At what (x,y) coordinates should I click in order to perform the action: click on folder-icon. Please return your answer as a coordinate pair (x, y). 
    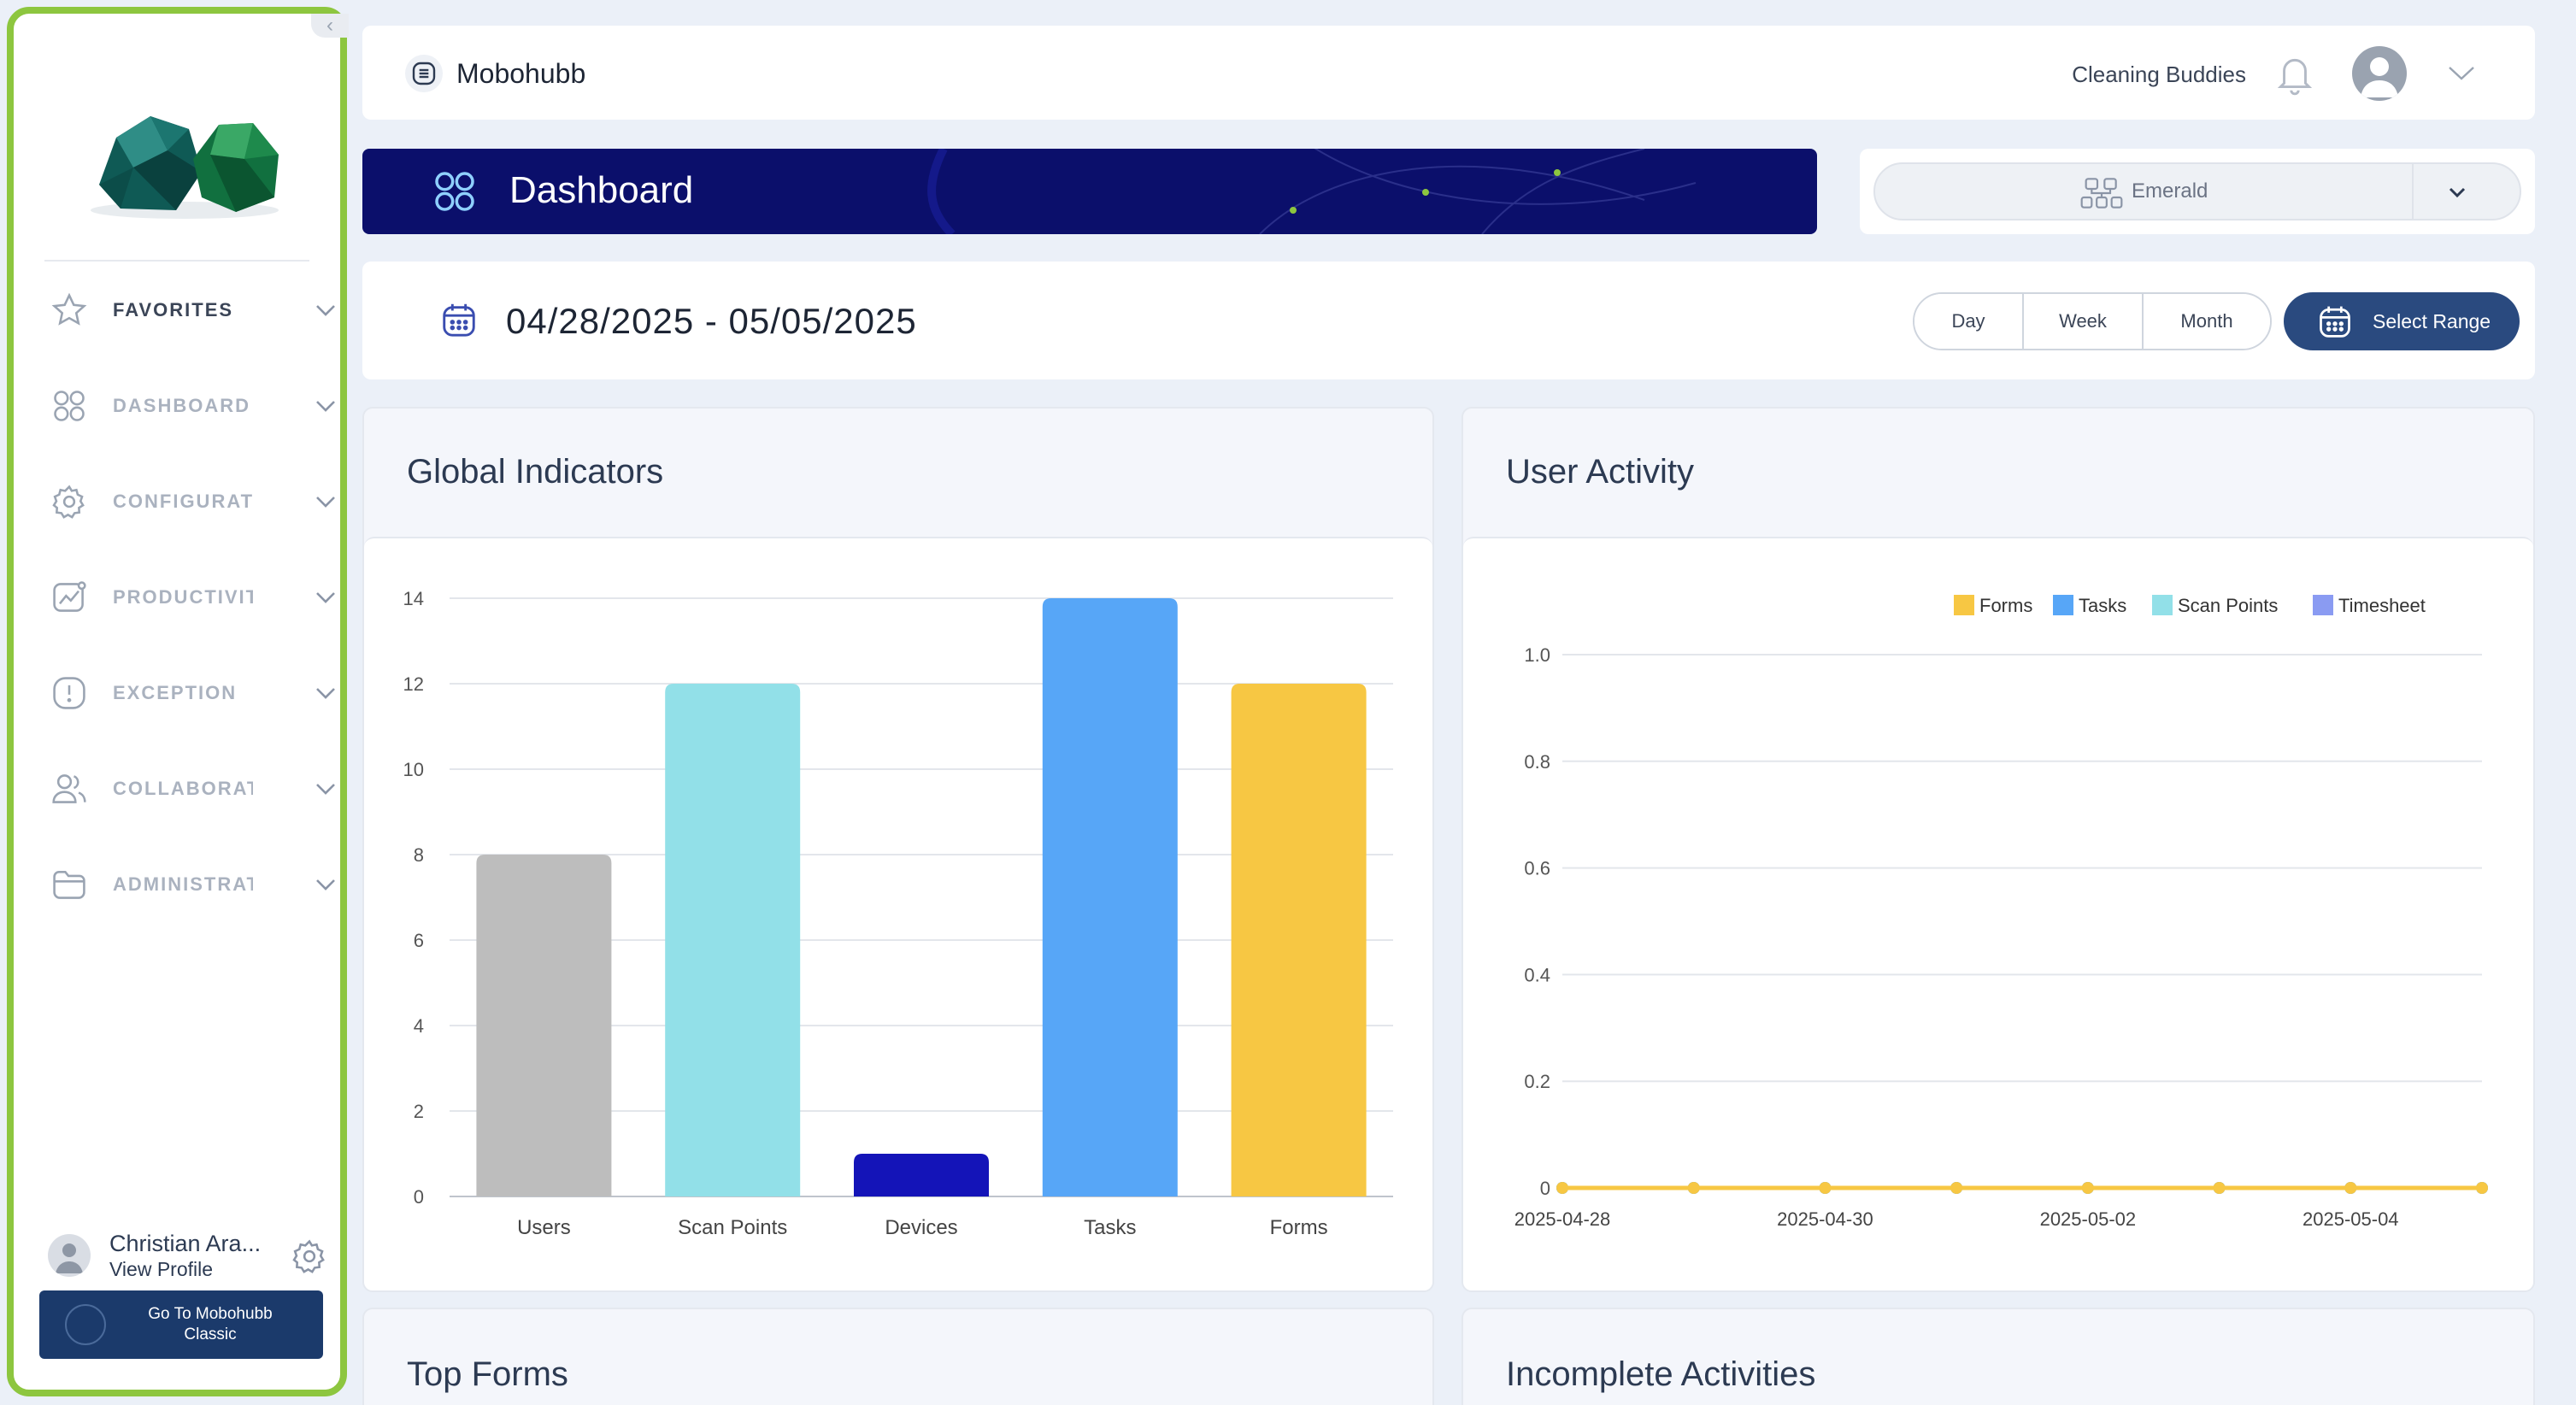
    Looking at the image, I should click on (69, 884).